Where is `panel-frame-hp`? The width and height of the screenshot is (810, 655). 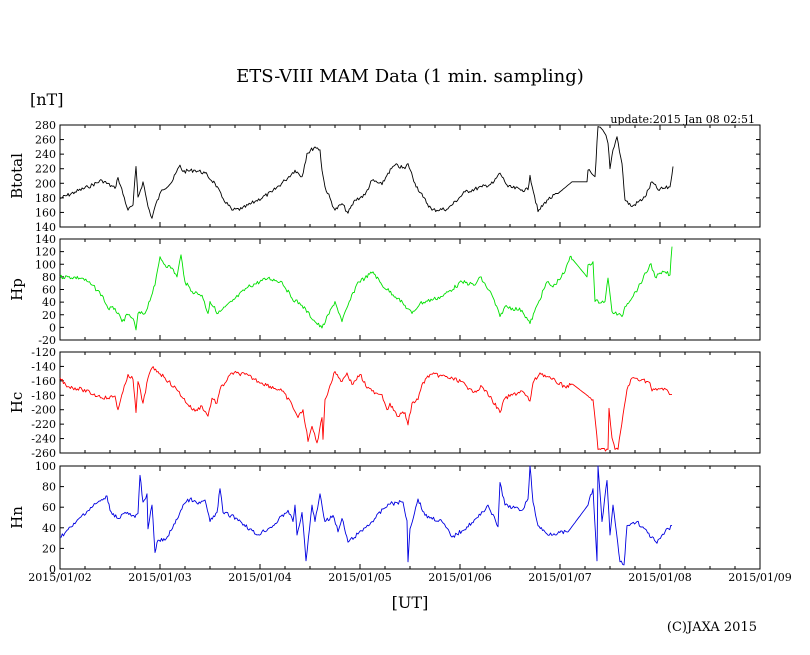 panel-frame-hp is located at coordinates (410, 289).